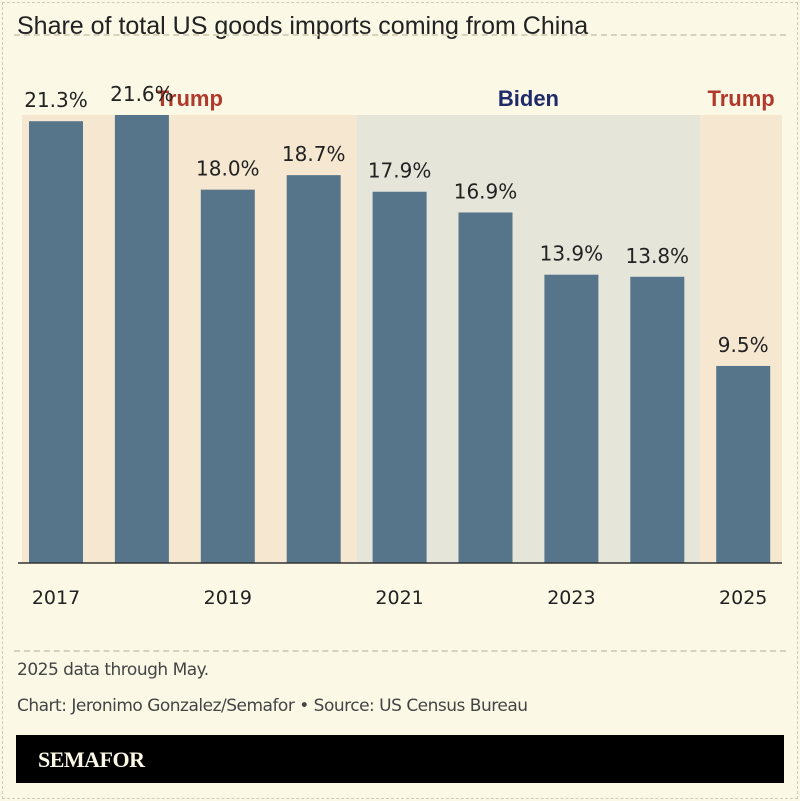  Describe the element at coordinates (142, 94) in the screenshot. I see `data-label: 21.6%` at that location.